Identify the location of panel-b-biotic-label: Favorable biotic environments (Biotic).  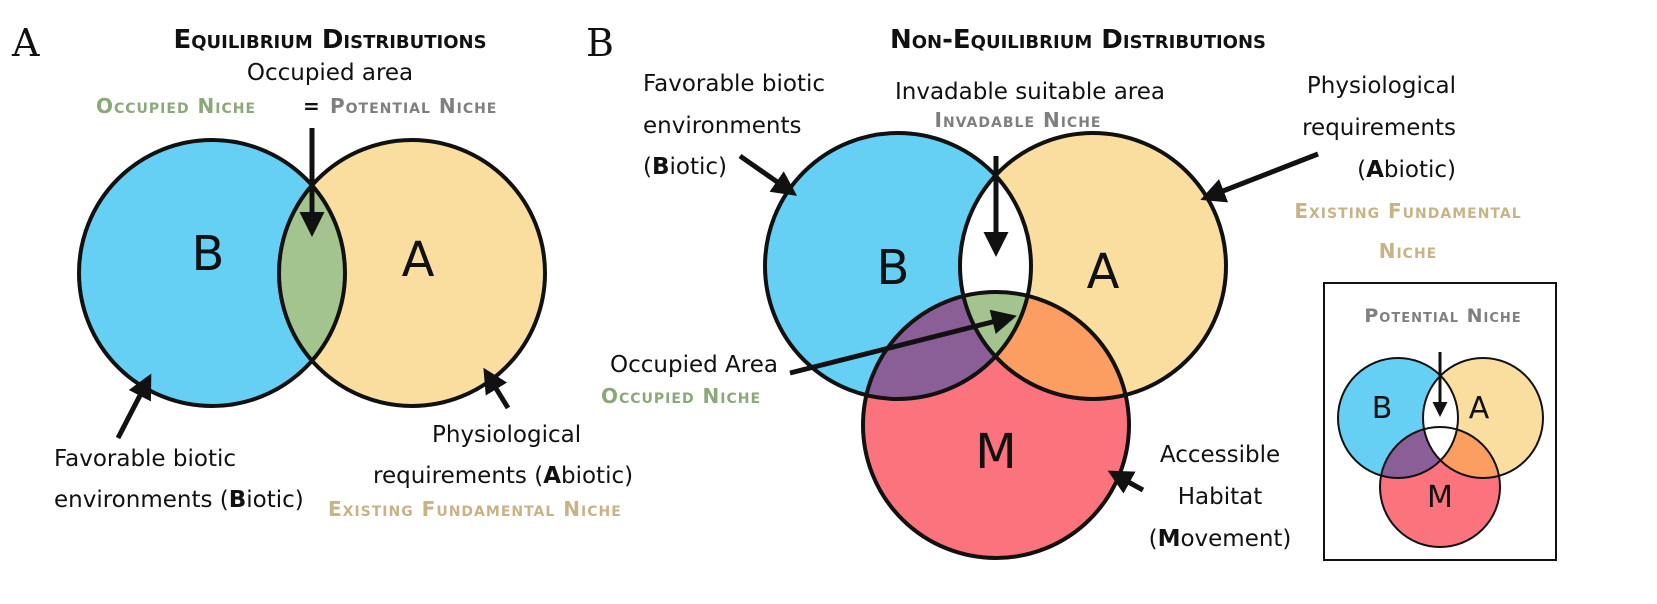
(734, 125).